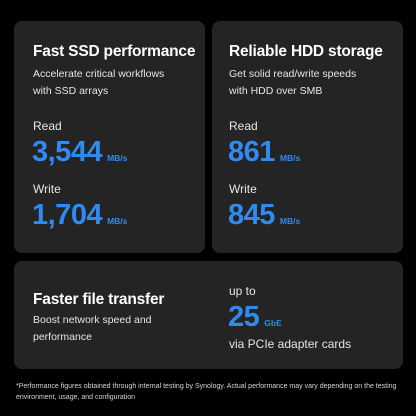 This screenshot has height=416, width=416. What do you see at coordinates (244, 317) in the screenshot?
I see `network-speed-value: 25` at bounding box center [244, 317].